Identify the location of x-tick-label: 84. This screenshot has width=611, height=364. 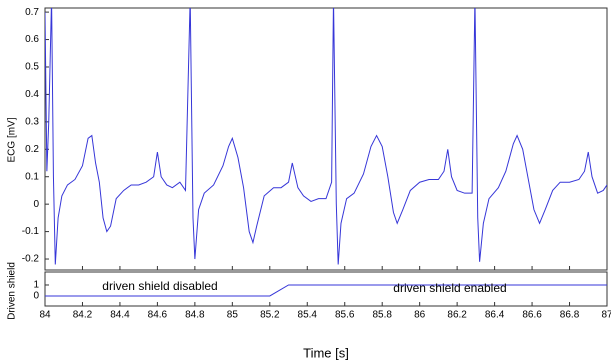
(45, 315).